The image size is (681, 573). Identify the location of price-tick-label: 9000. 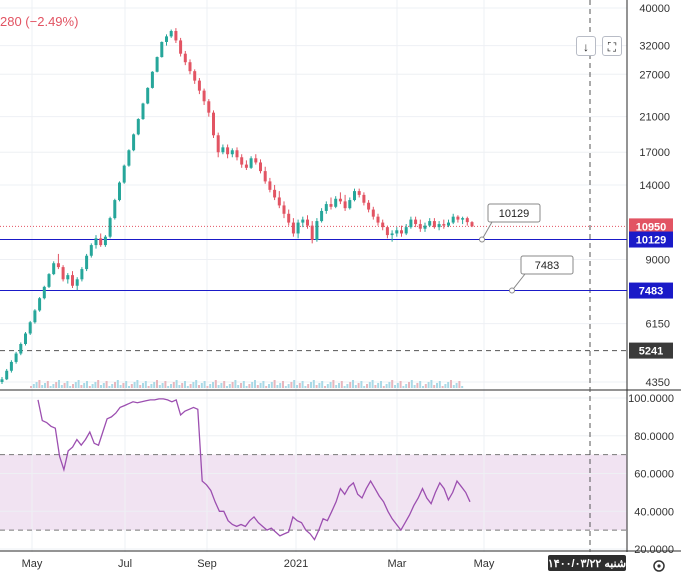
(658, 260).